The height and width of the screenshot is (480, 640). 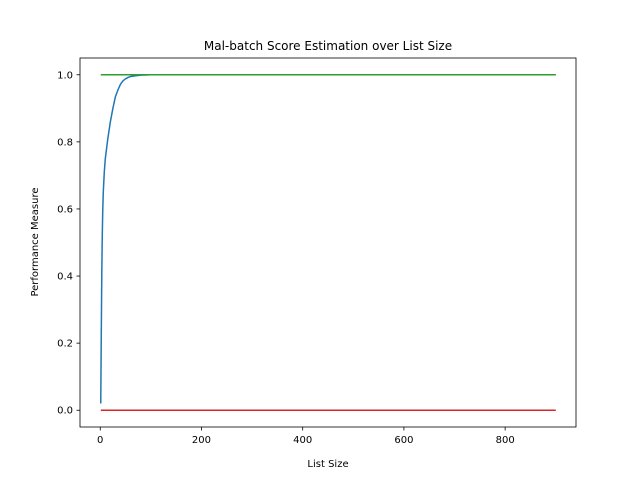 I want to click on x-tick-label: 600, so click(x=403, y=440).